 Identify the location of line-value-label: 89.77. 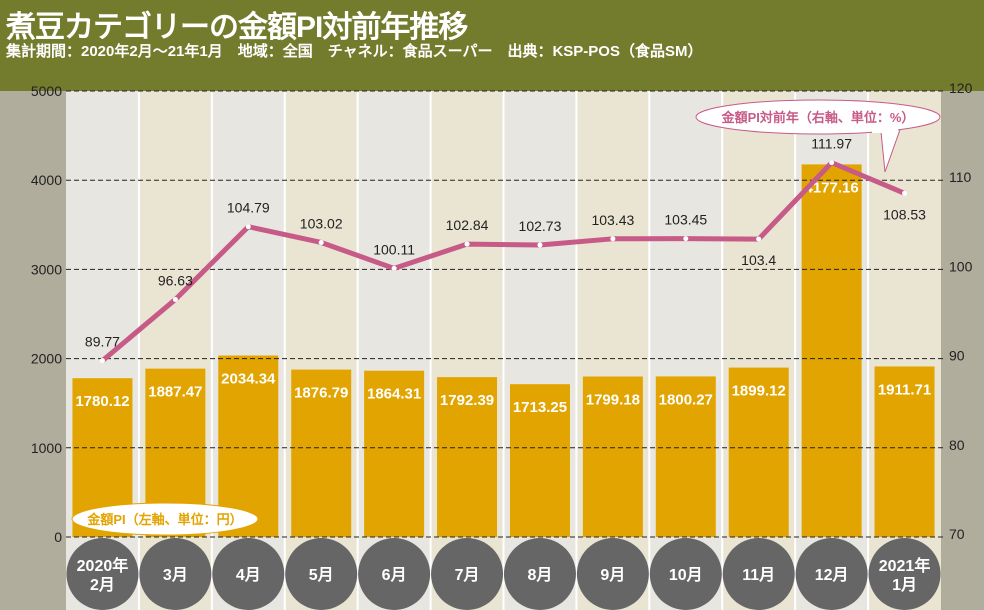
(102, 342).